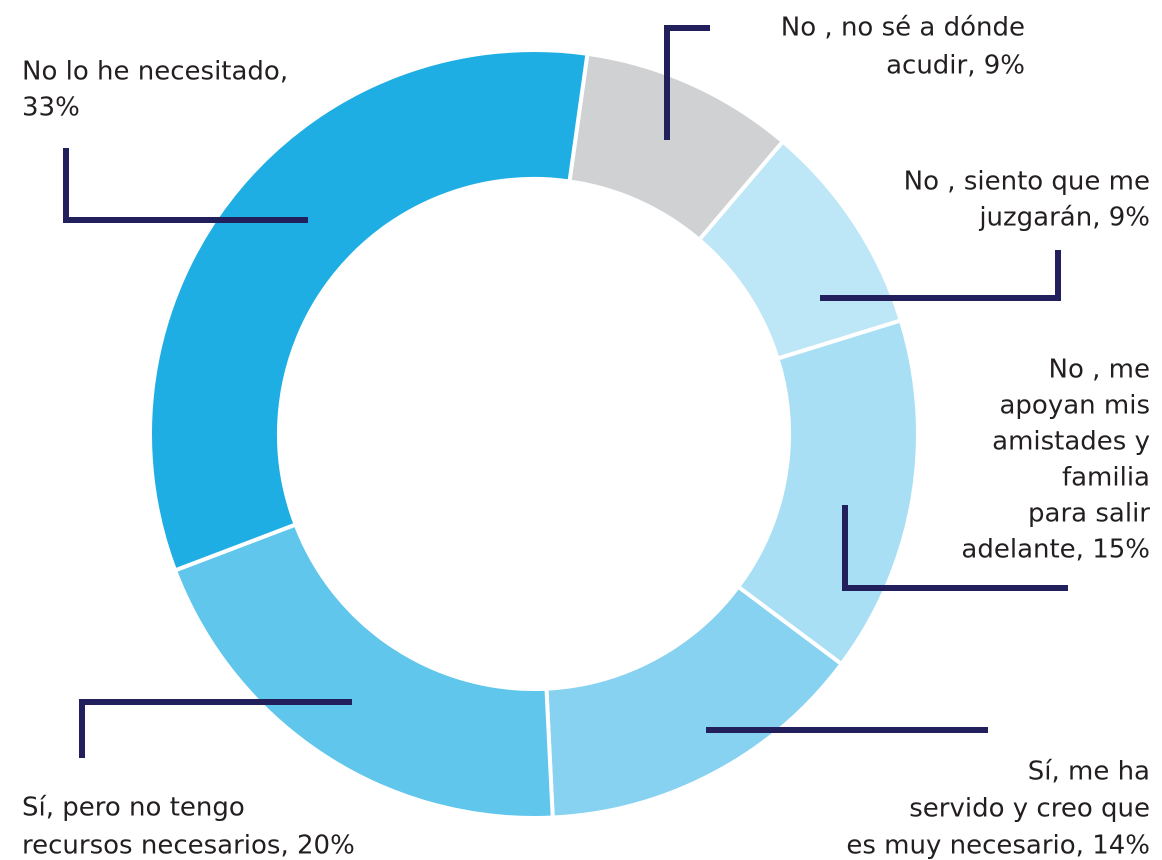  I want to click on slice-label: adelante, 15%, so click(1055, 550).